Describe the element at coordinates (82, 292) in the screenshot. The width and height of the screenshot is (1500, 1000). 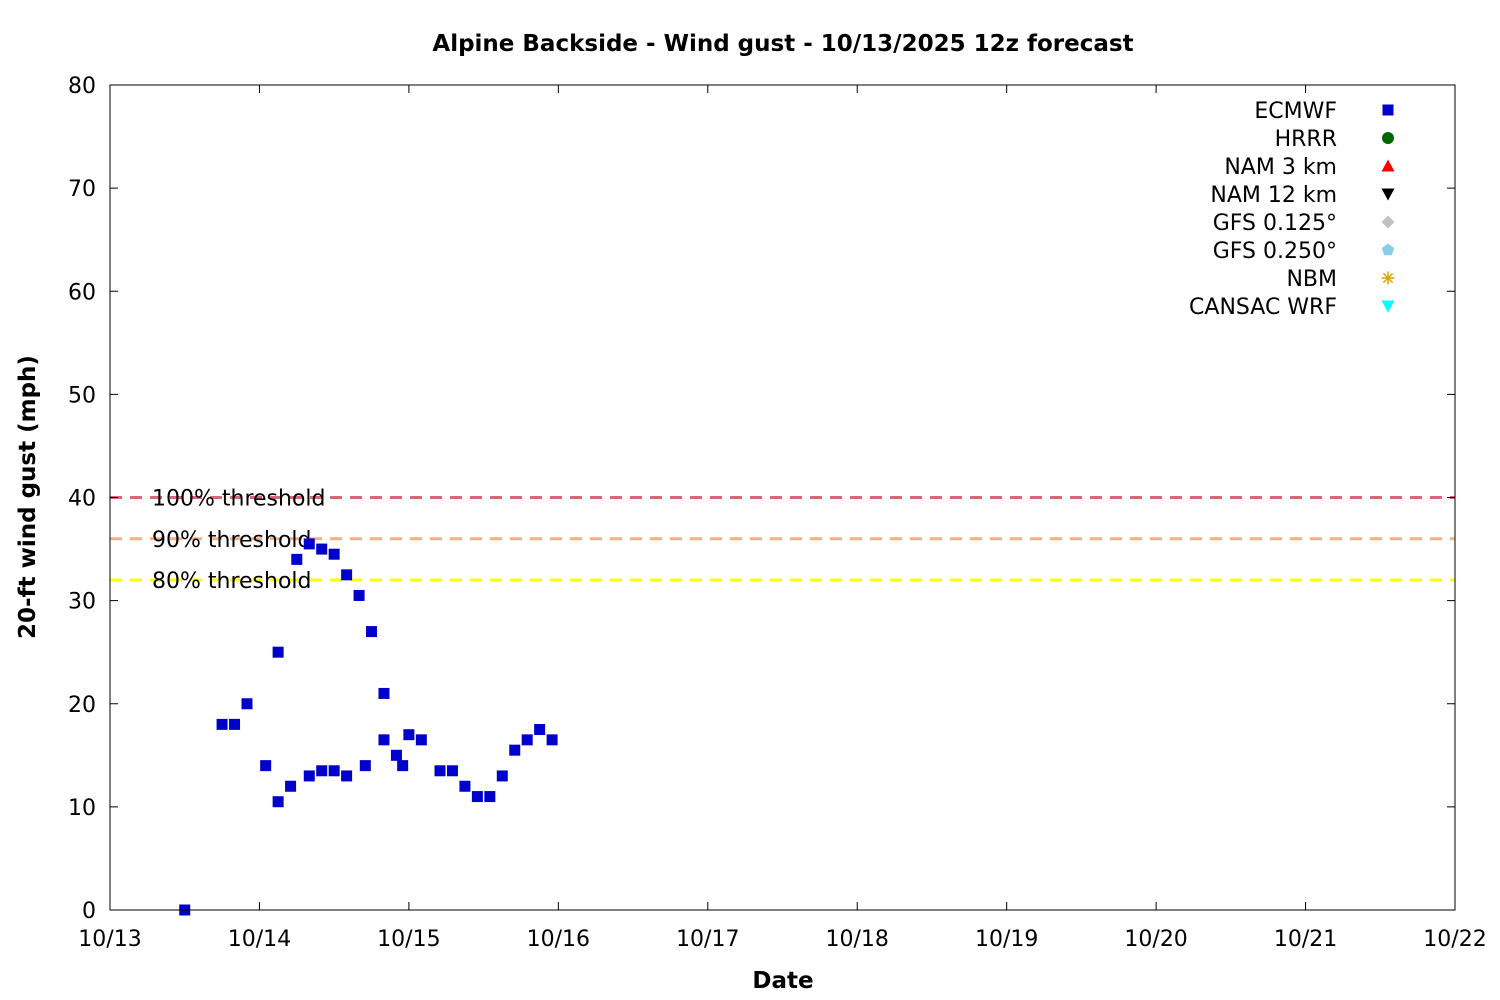
I see `y-tick-label: 60` at that location.